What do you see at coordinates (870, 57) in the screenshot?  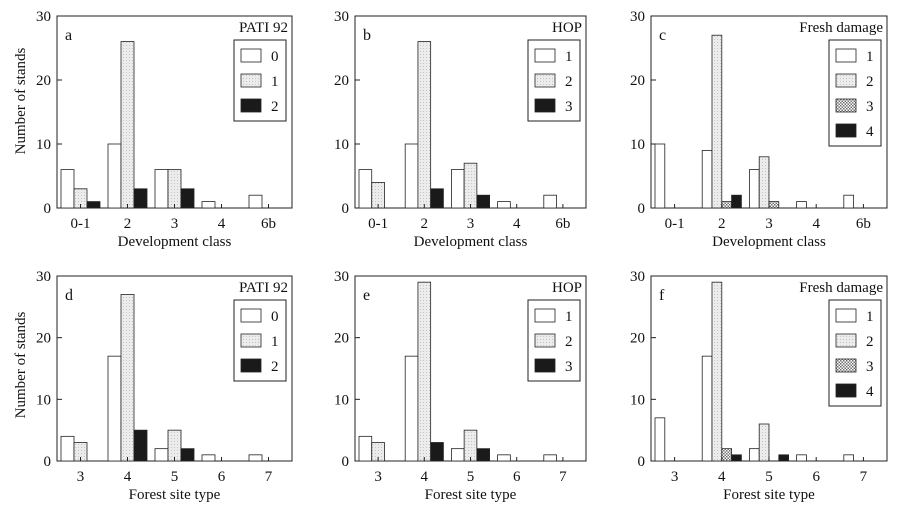 I see `legend-label-1: 1` at bounding box center [870, 57].